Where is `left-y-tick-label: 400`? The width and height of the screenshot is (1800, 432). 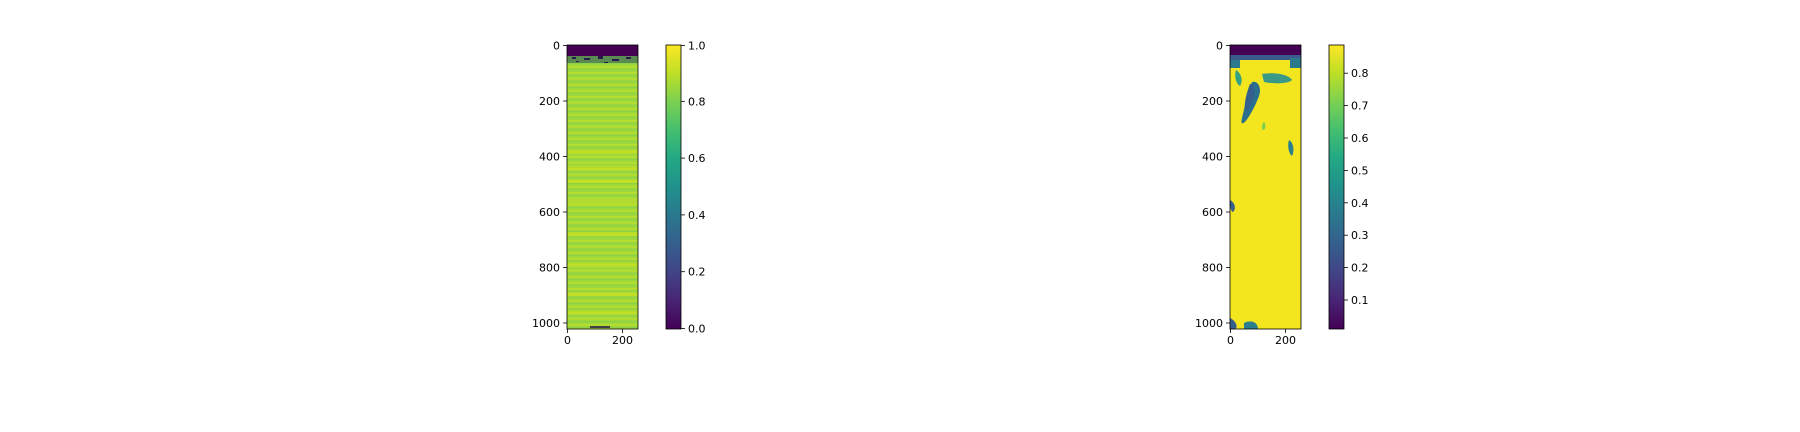
left-y-tick-label: 400 is located at coordinates (549, 157).